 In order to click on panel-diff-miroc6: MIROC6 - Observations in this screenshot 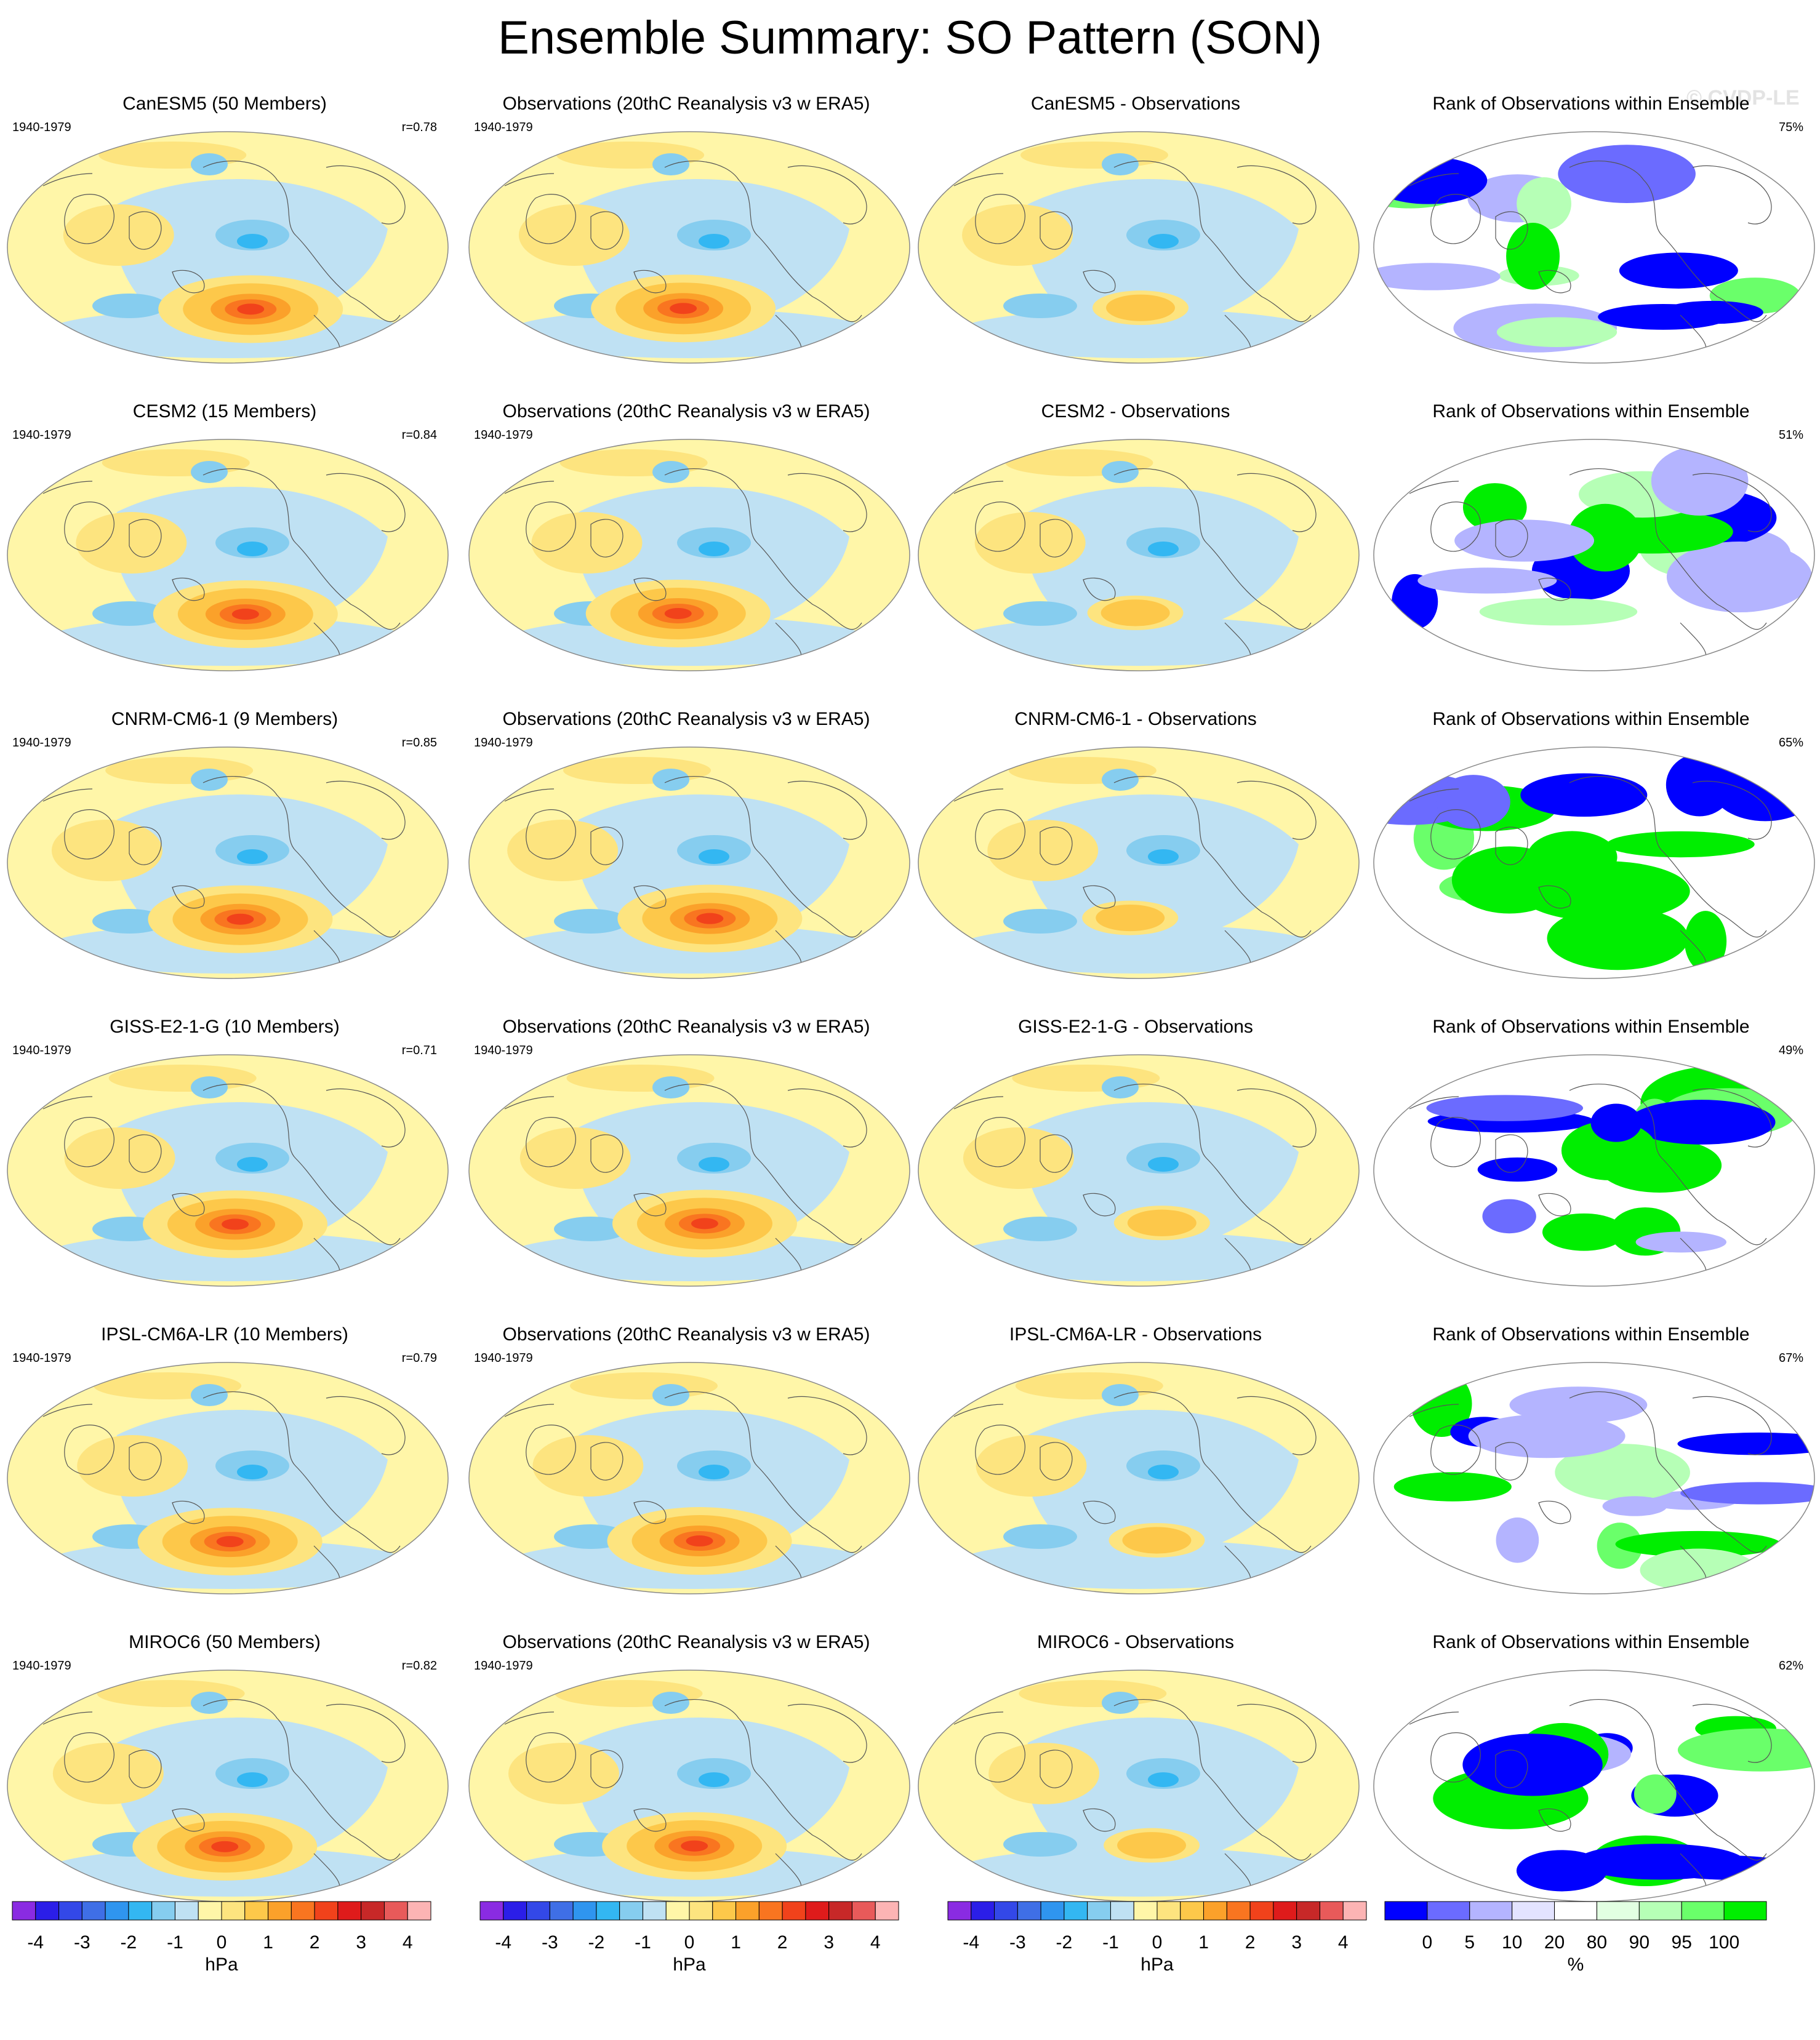, I will do `click(1135, 1772)`.